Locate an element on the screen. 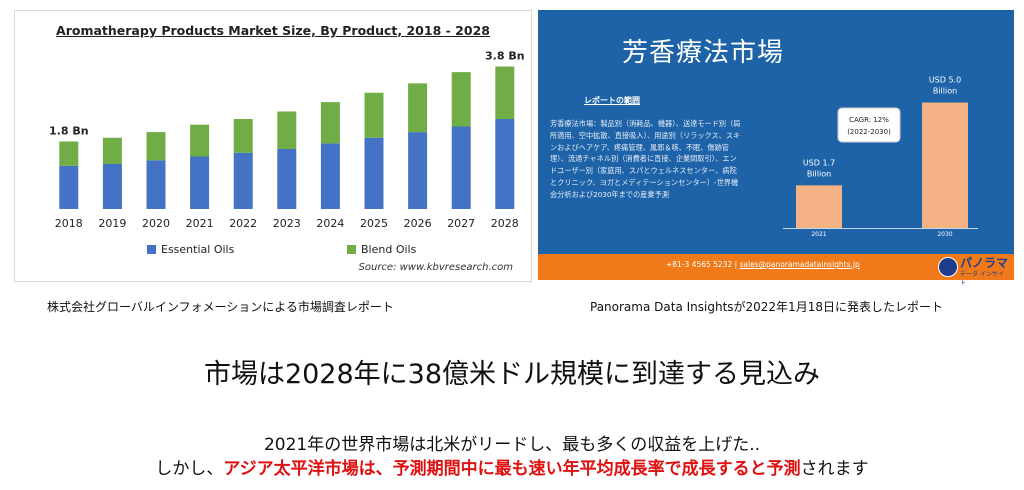 This screenshot has width=1024, height=490. bar-essential-2024 is located at coordinates (330, 176).